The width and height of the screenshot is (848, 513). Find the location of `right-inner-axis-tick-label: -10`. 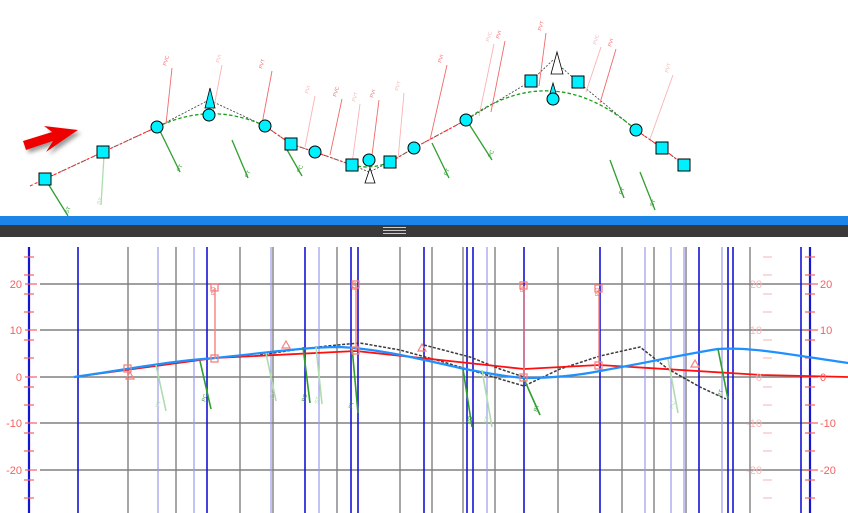

right-inner-axis-tick-label: -10 is located at coordinates (754, 424).